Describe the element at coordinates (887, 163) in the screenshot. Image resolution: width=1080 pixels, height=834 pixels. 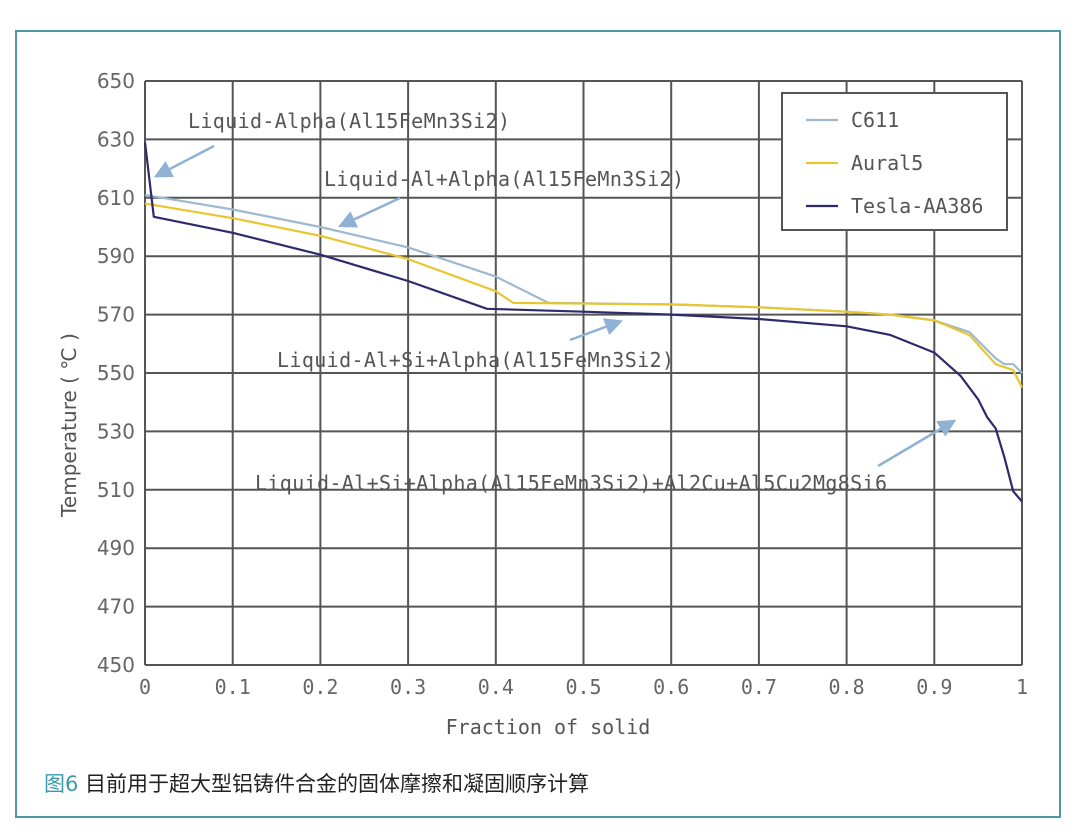
I see `legend-label: Aural5` at that location.